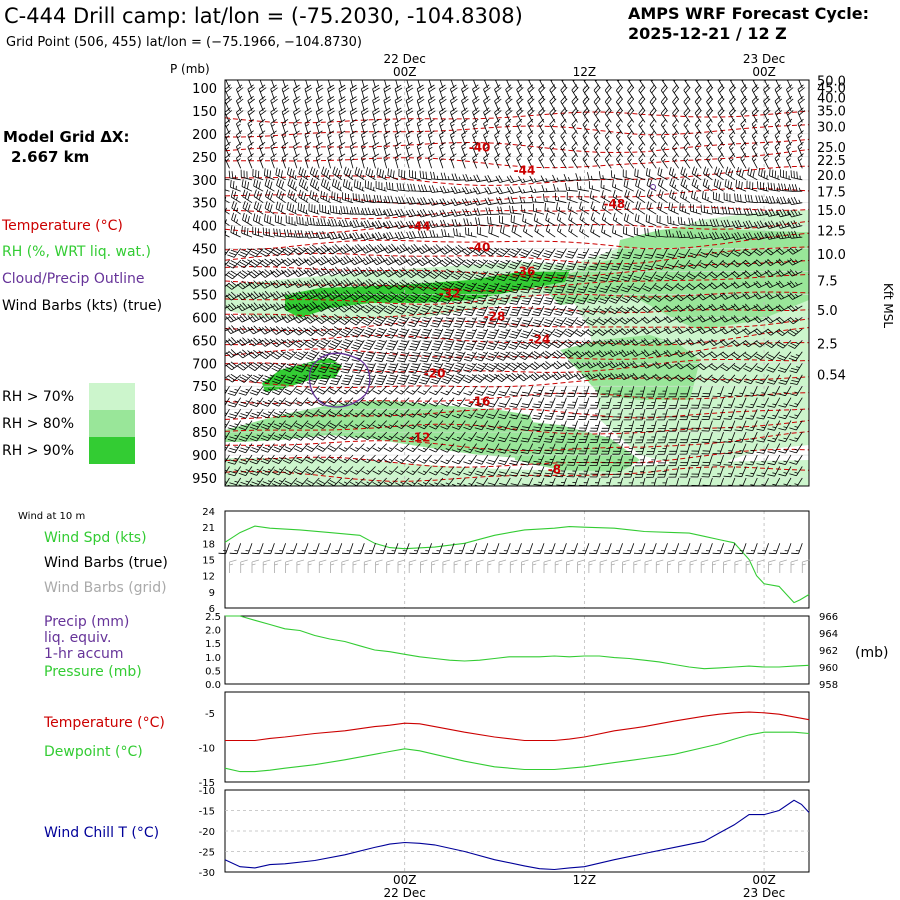 This screenshot has height=900, width=900. I want to click on pressure-label: Pressure (mb), so click(93, 672).